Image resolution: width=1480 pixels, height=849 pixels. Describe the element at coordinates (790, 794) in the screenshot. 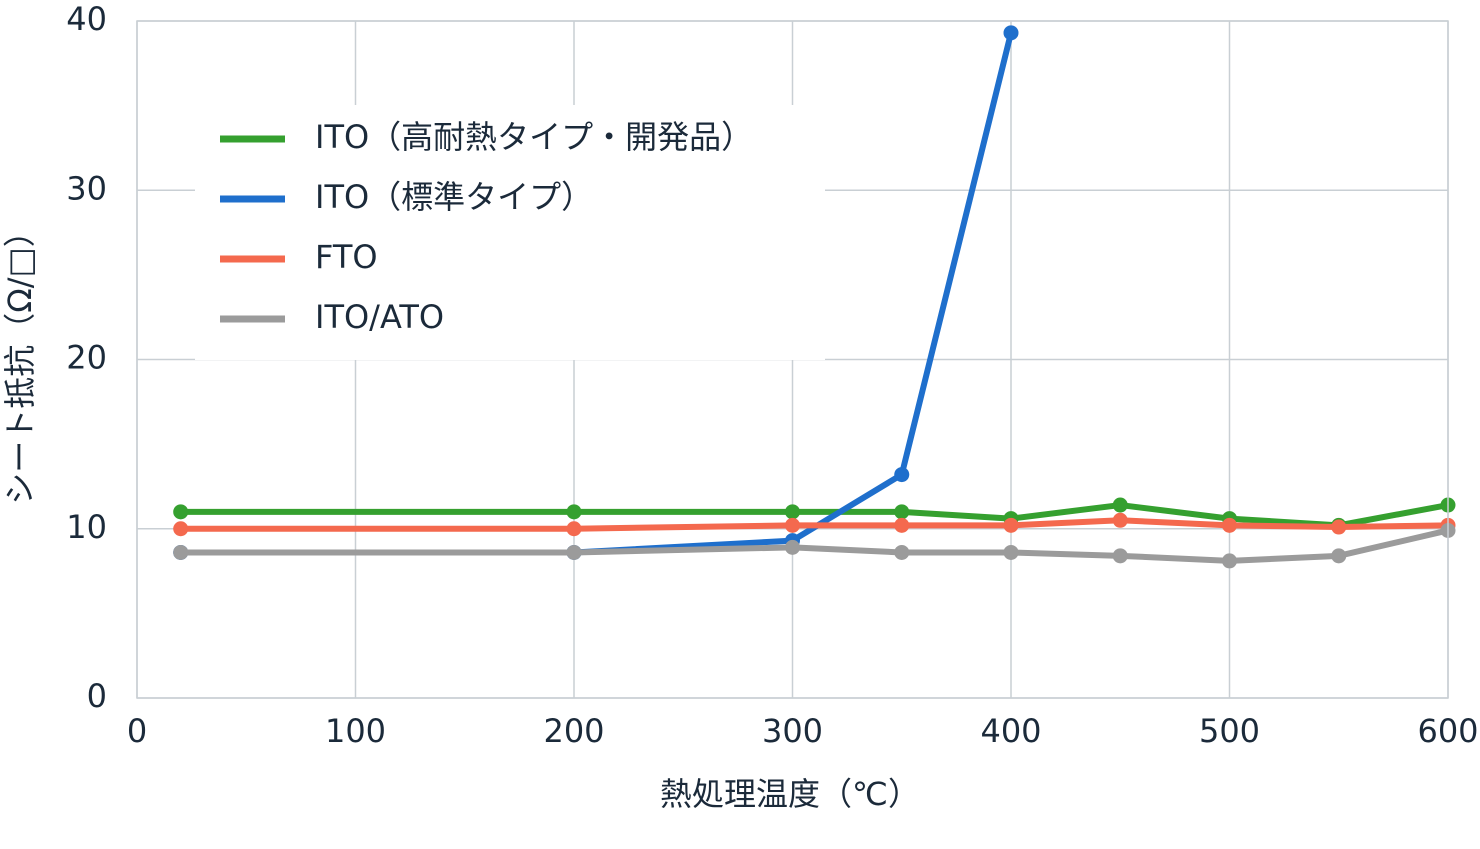

I see `x-axis-label: 熱処理温度（℃）` at that location.